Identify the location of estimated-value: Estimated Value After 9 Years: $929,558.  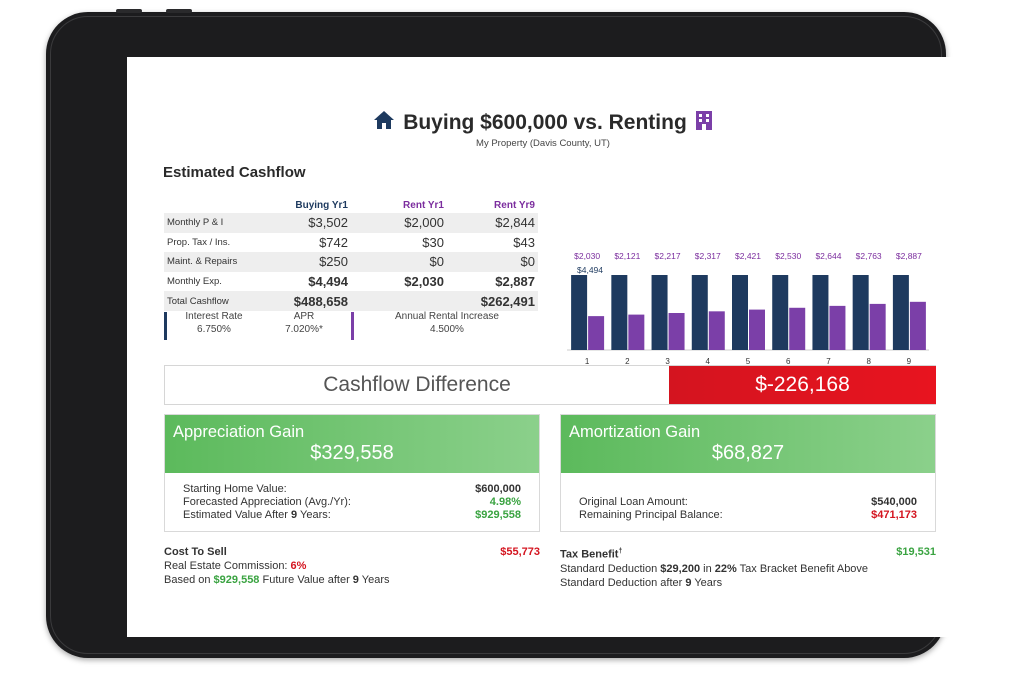
(352, 515).